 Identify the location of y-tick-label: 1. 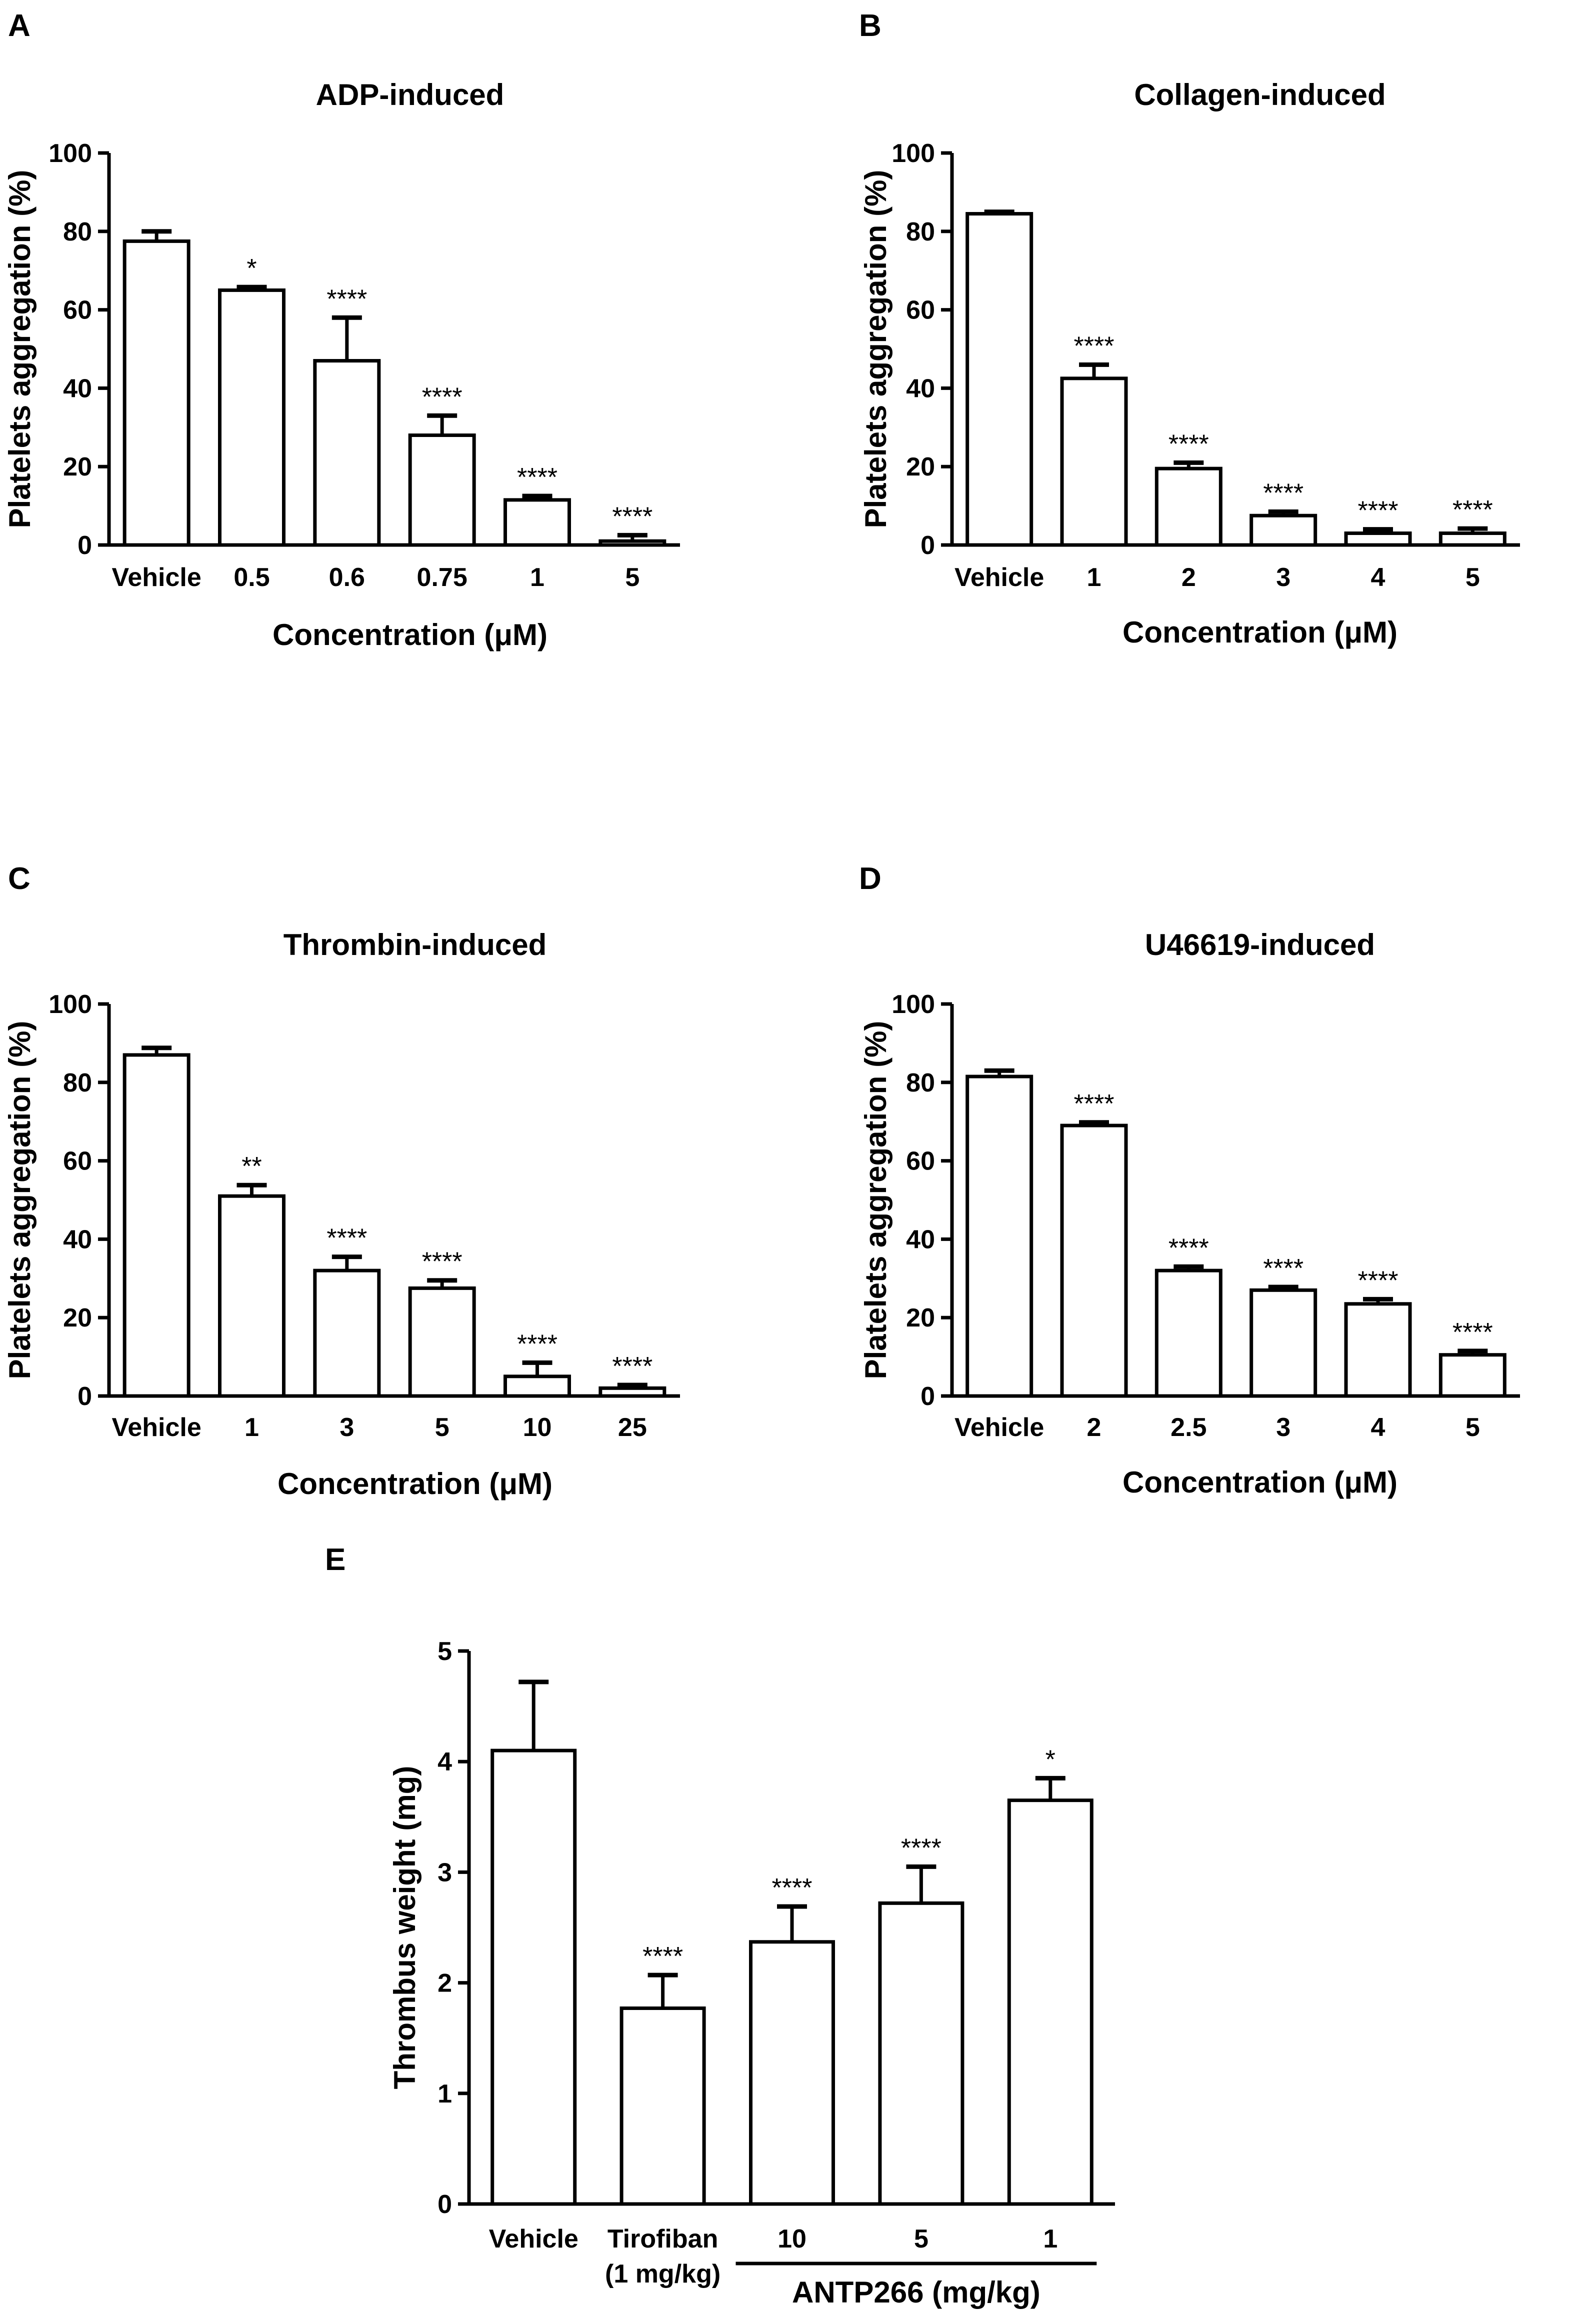
(445, 2094).